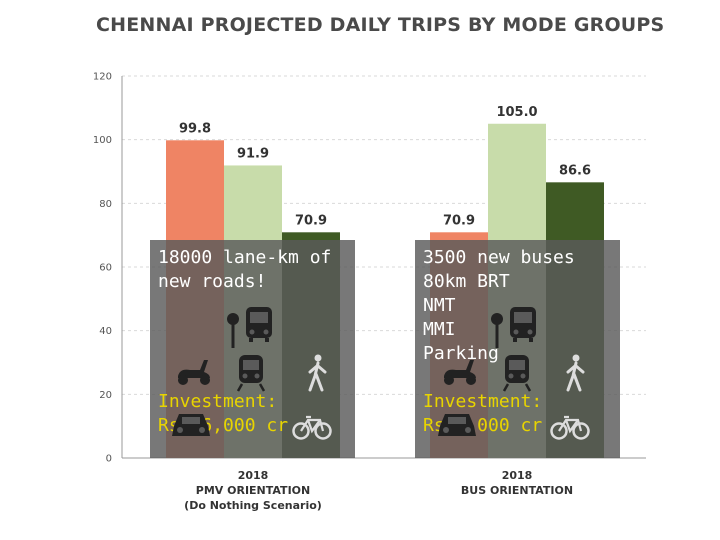 This screenshot has height=540, width=720. Describe the element at coordinates (483, 401) in the screenshot. I see `right-investment-label: Investment:` at that location.